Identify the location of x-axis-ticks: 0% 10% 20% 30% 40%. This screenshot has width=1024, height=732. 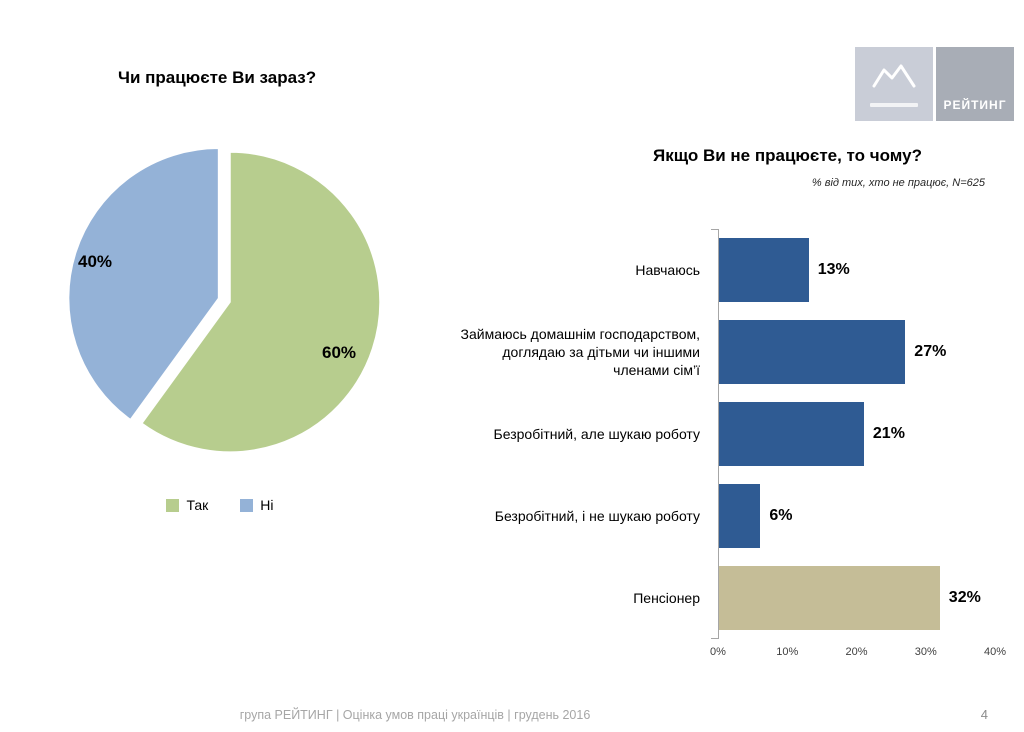
(858, 652).